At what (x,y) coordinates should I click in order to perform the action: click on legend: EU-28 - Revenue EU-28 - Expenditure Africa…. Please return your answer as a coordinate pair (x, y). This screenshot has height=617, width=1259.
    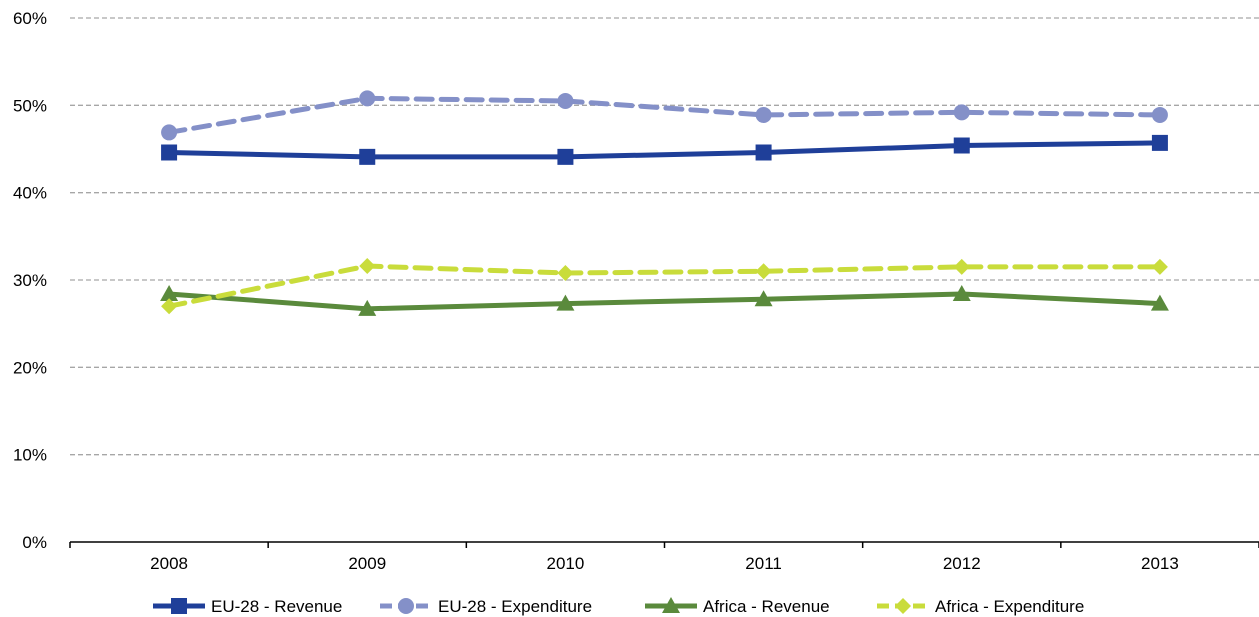
    Looking at the image, I should click on (618, 606).